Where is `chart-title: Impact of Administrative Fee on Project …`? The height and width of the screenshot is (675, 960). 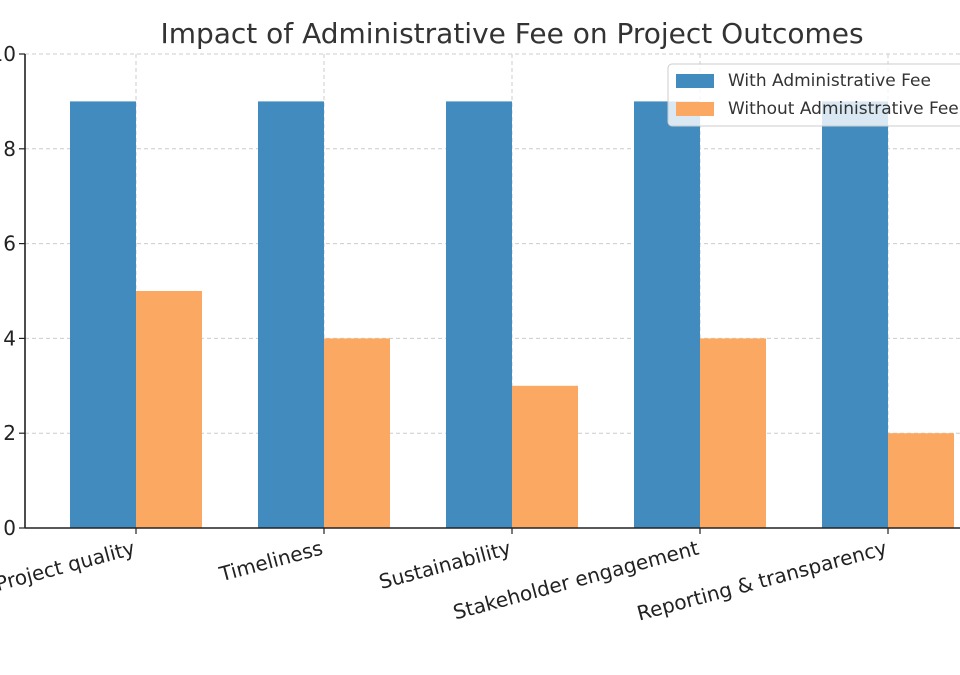
chart-title: Impact of Administrative Fee on Project … is located at coordinates (511, 33).